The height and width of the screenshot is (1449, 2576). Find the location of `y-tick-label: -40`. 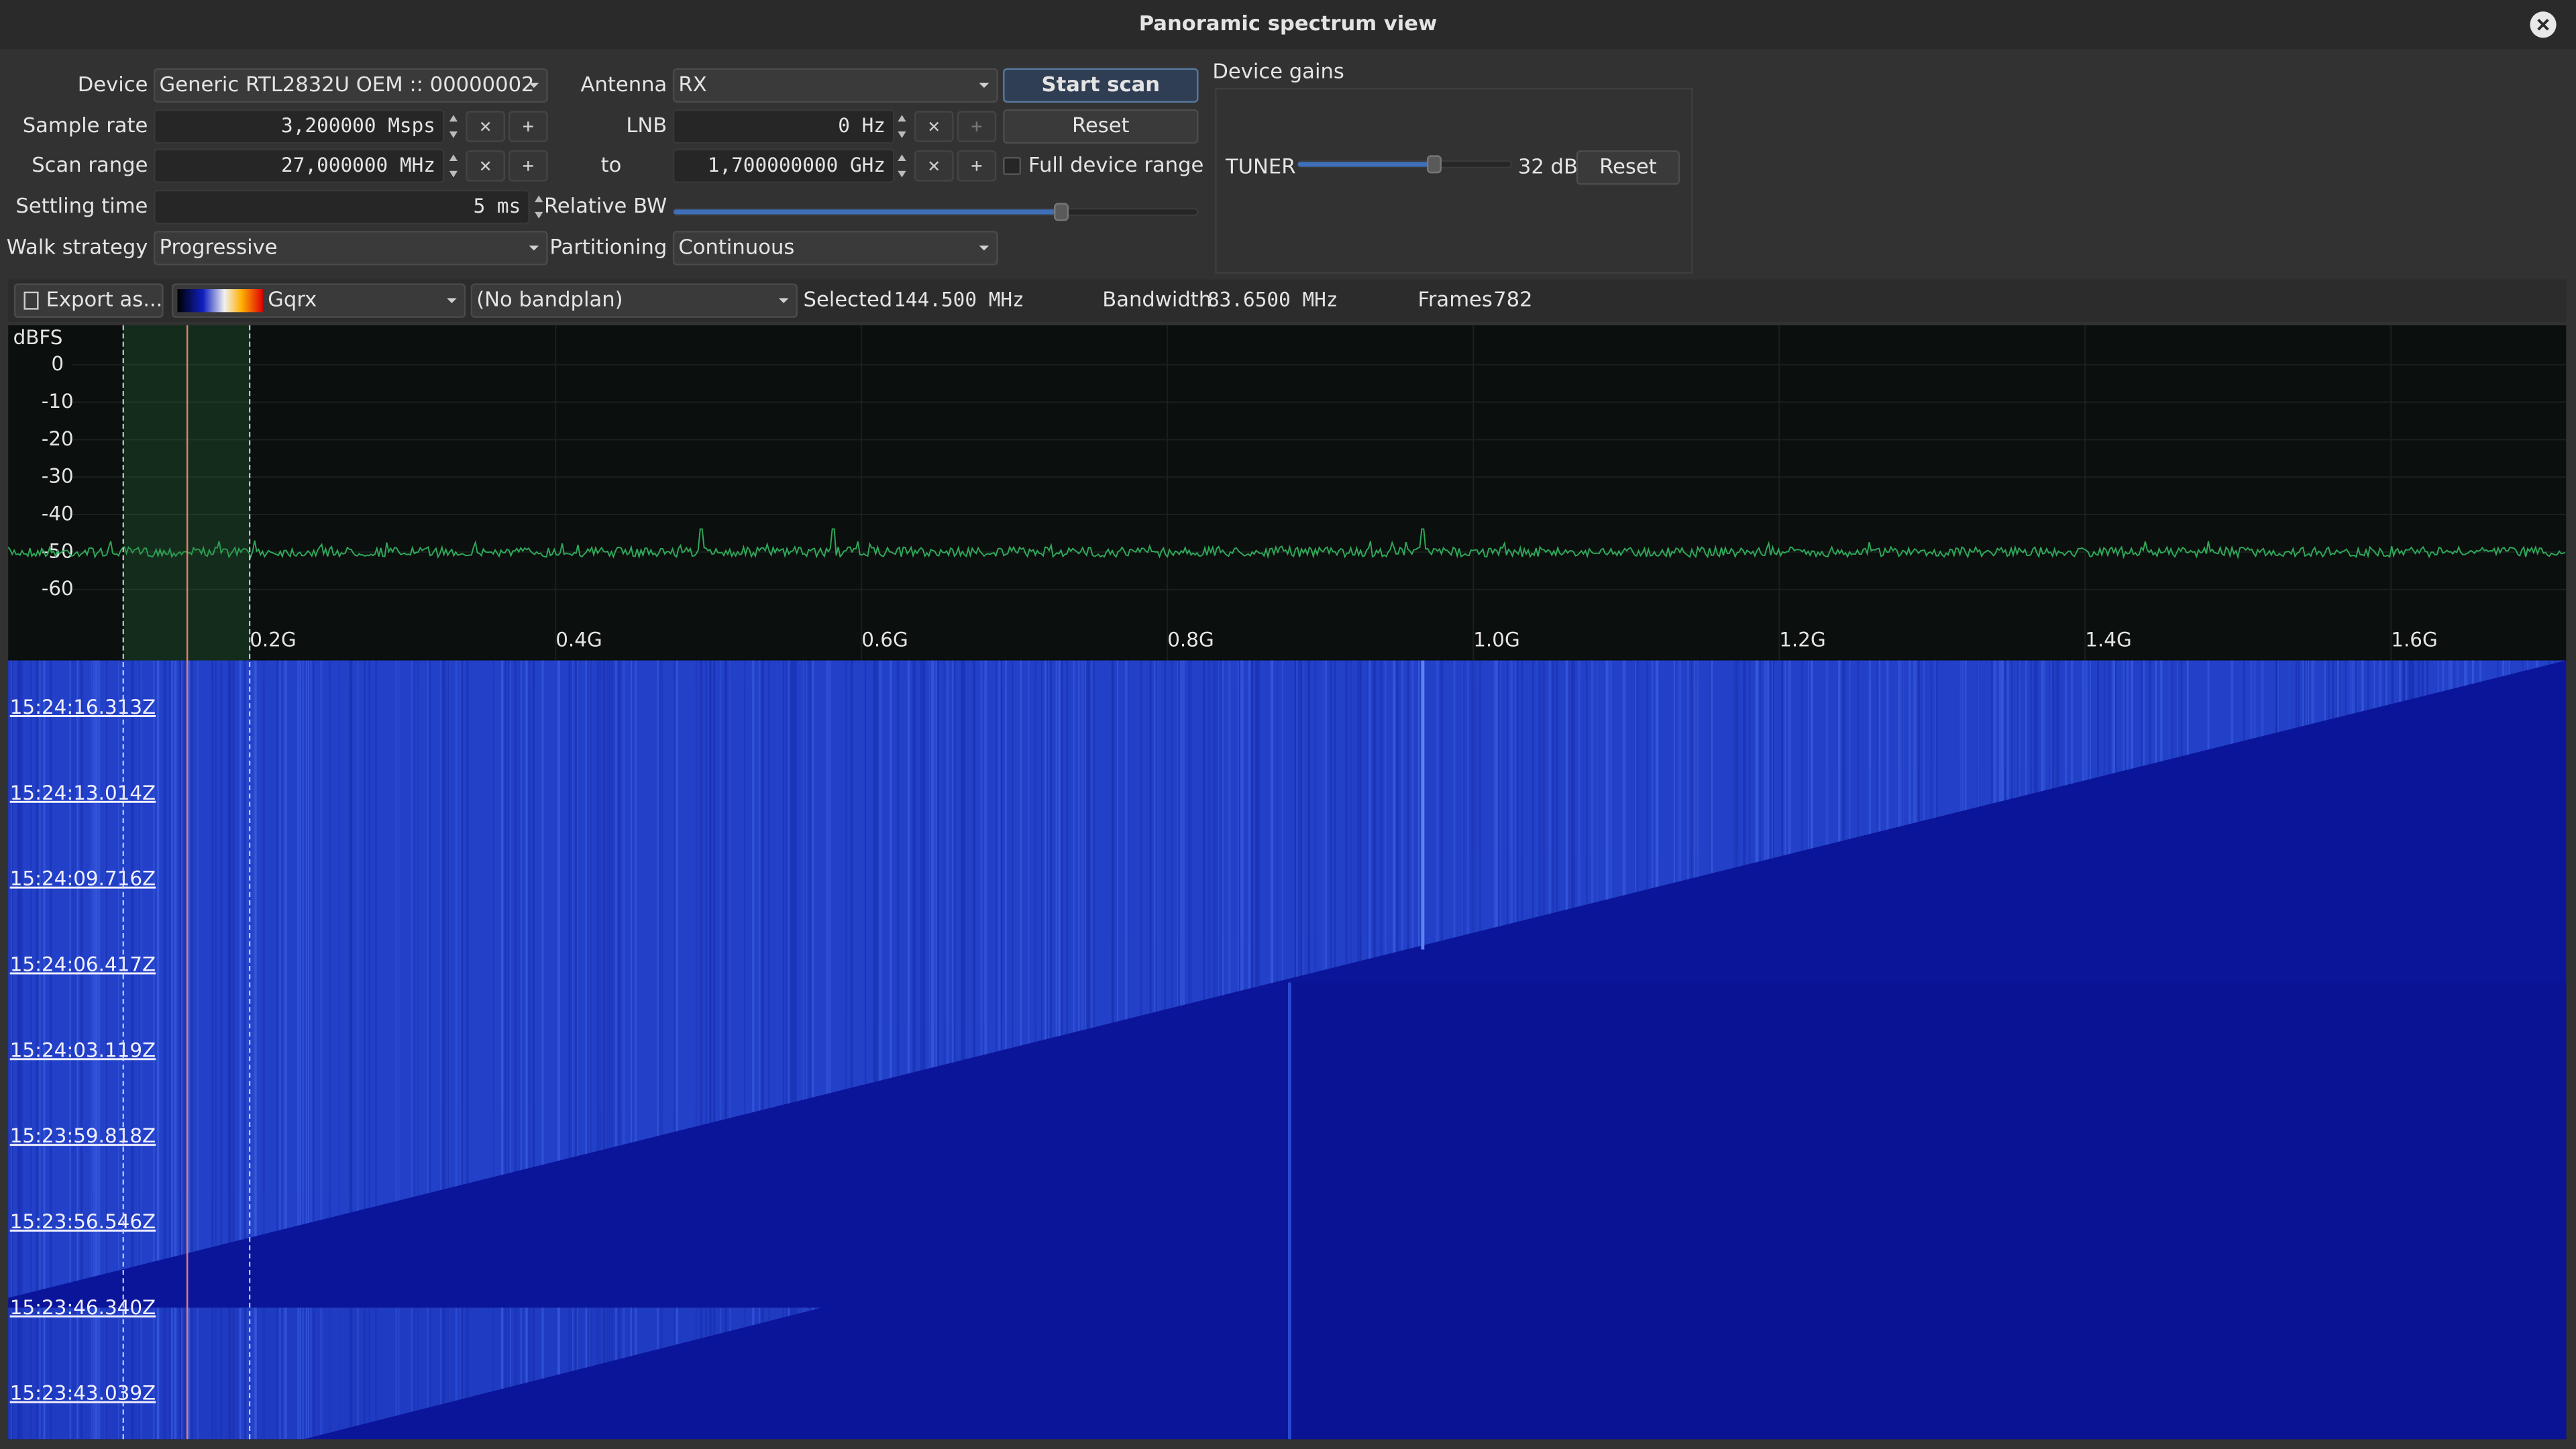

y-tick-label: -40 is located at coordinates (58, 513).